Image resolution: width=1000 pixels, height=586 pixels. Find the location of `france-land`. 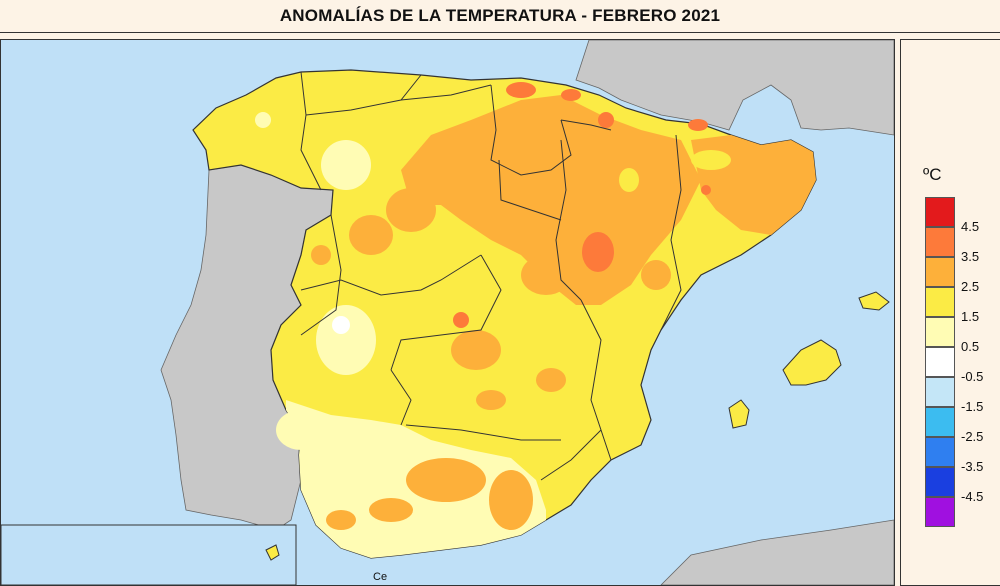

france-land is located at coordinates (734, 88).